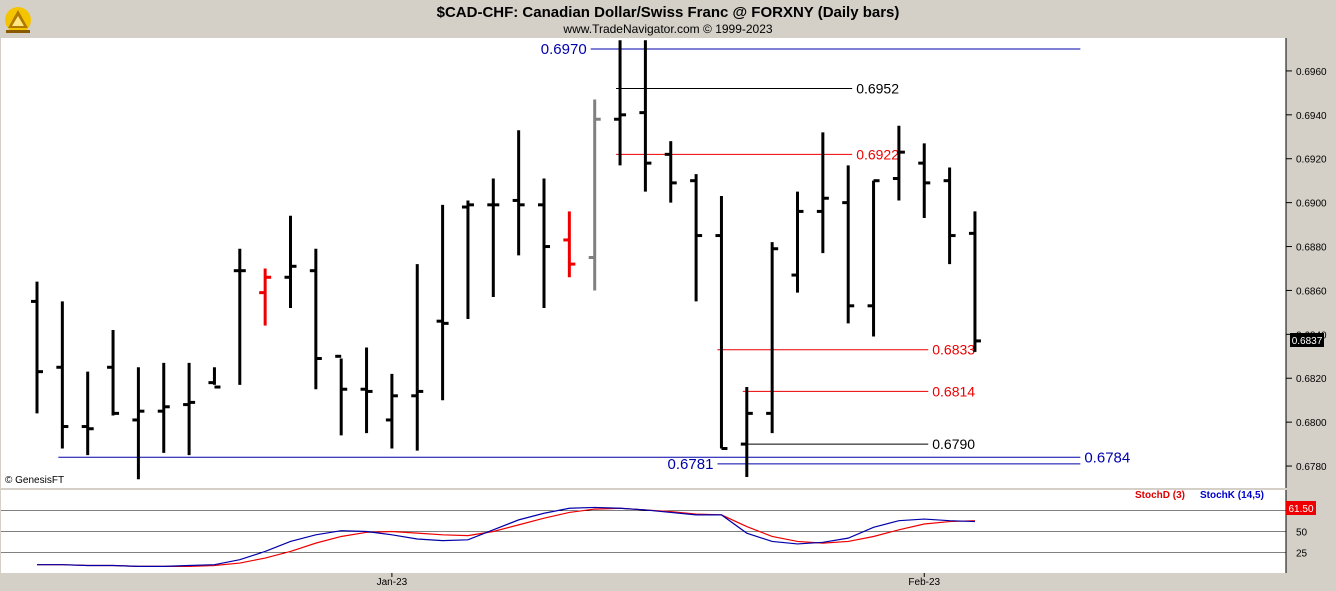  Describe the element at coordinates (18, 20) in the screenshot. I see `logo-icon` at that location.